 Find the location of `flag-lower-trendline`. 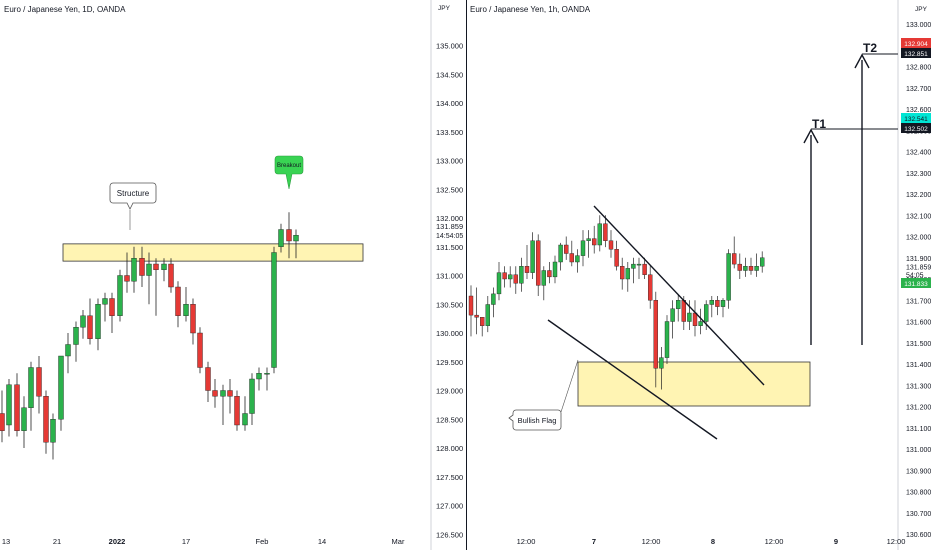

flag-lower-trendline is located at coordinates (632, 379).